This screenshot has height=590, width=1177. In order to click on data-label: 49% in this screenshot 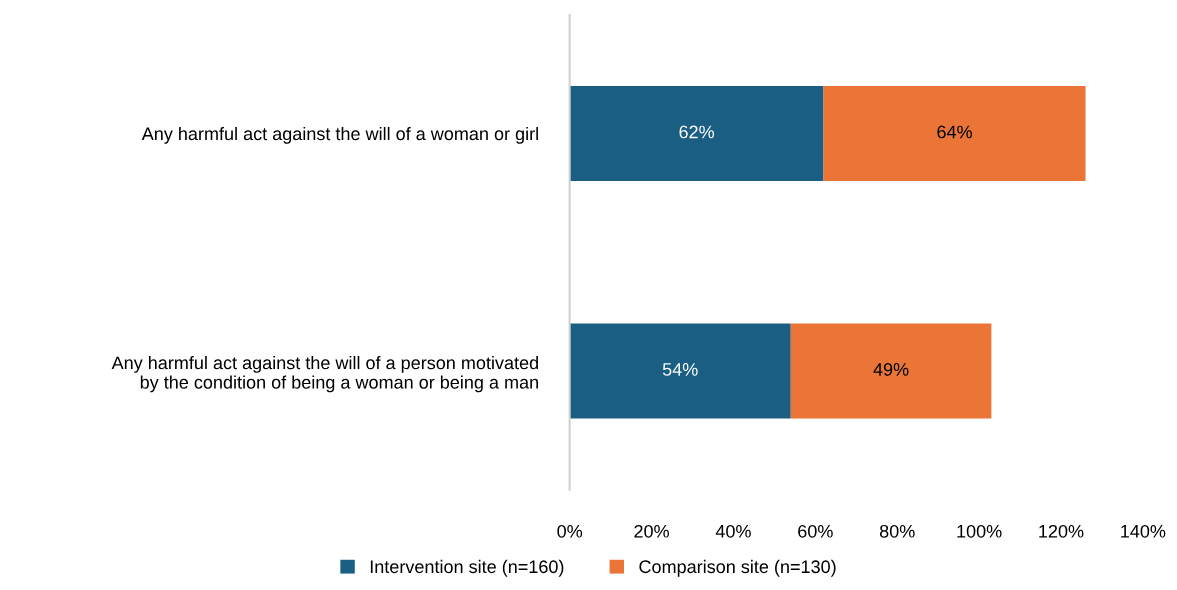, I will do `click(891, 369)`.